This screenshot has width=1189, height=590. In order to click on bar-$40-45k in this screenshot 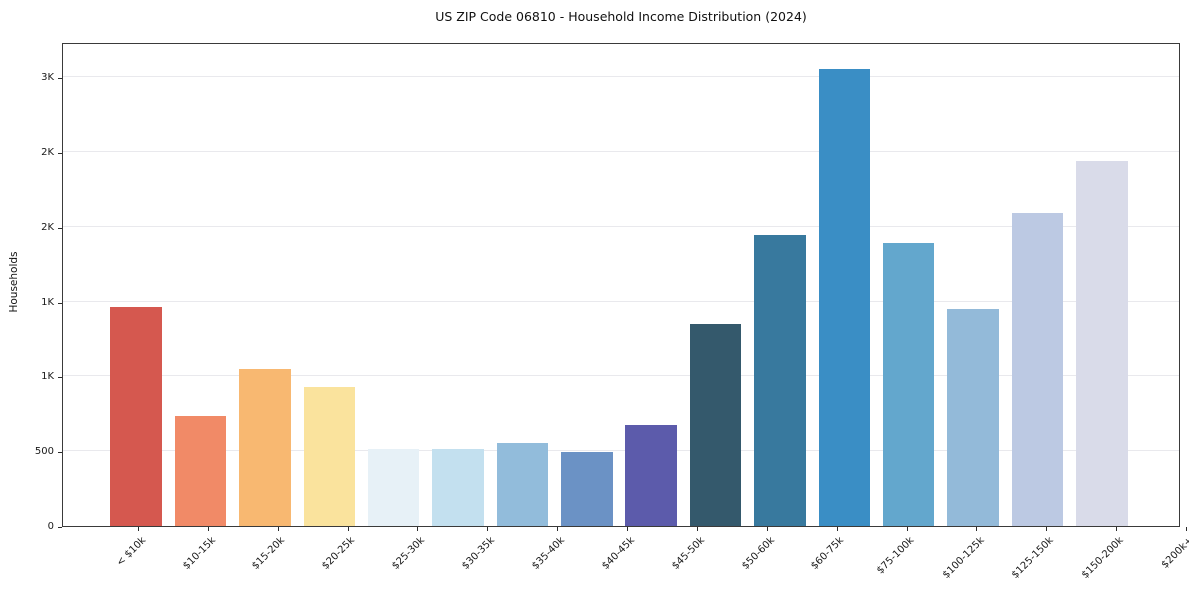, I will do `click(587, 489)`.